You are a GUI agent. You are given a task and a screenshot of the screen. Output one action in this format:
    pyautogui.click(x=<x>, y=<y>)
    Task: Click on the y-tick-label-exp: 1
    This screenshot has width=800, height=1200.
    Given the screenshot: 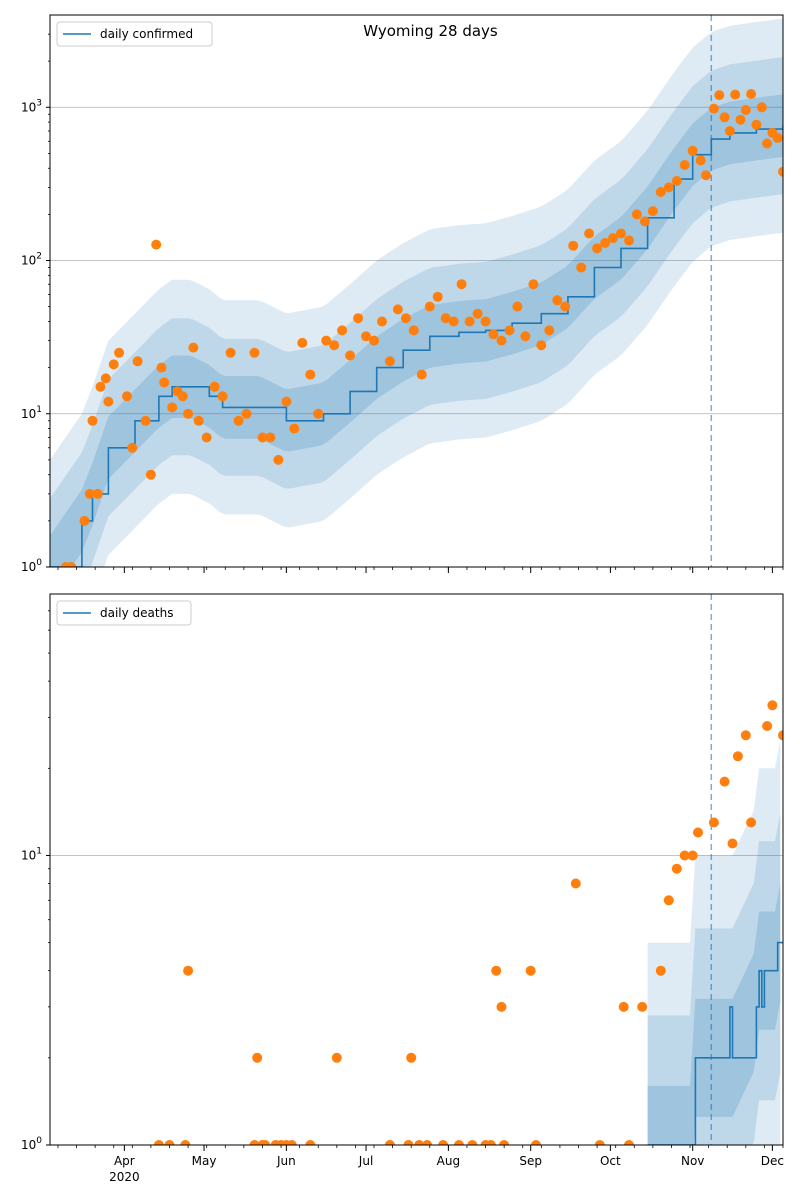 What is the action you would take?
    pyautogui.click(x=39, y=410)
    